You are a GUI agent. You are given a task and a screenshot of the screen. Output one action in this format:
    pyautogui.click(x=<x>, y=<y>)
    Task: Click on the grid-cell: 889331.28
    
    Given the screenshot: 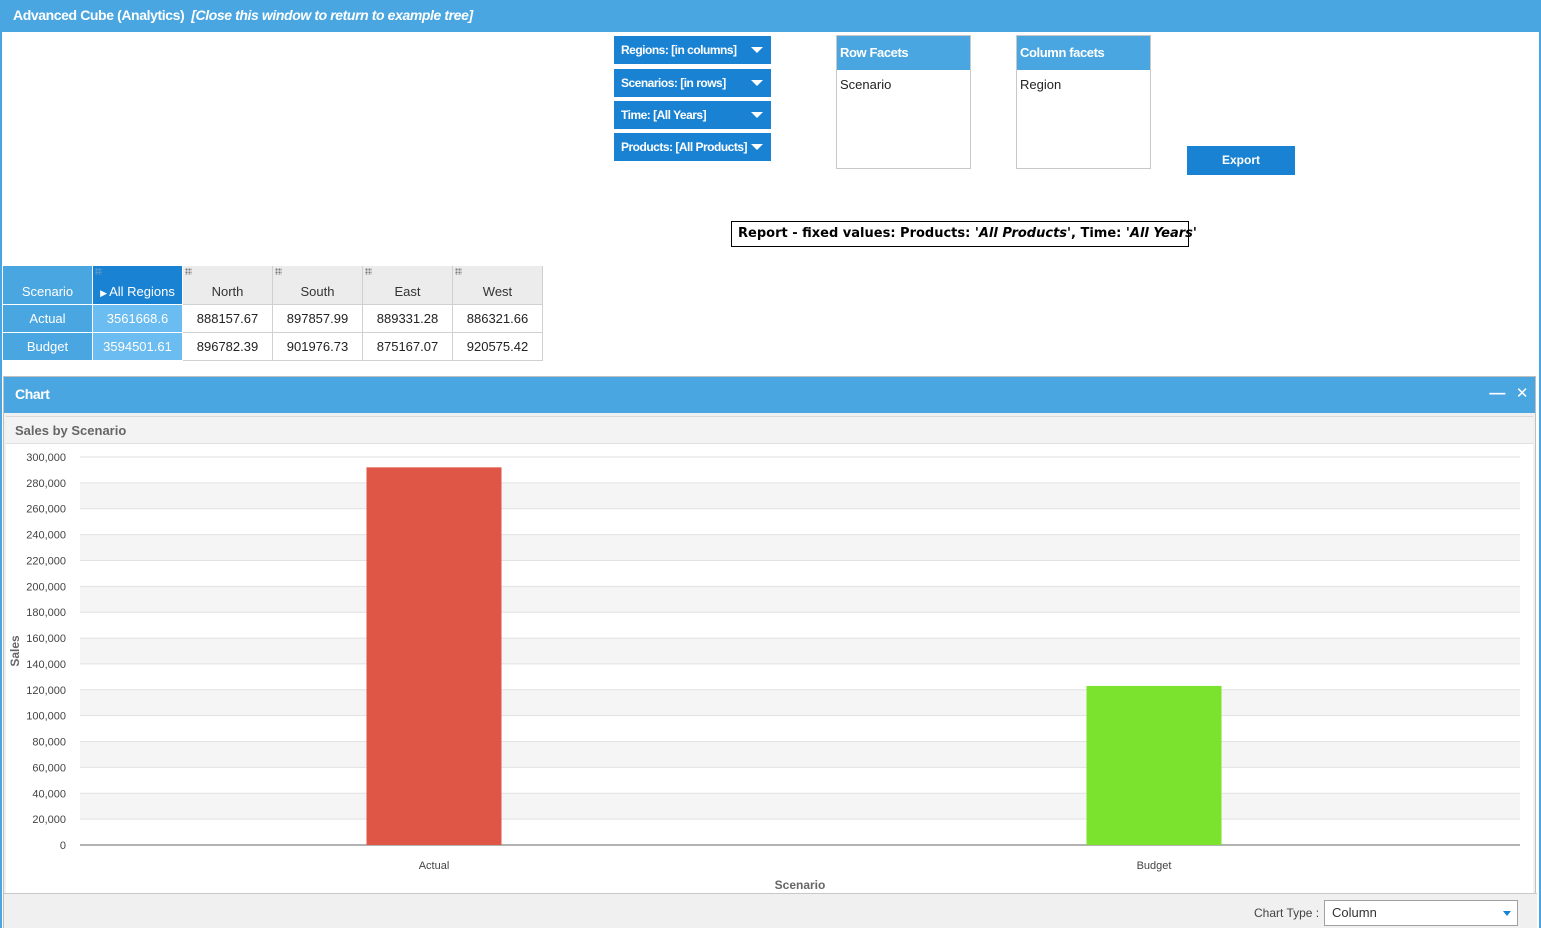 What is the action you would take?
    pyautogui.click(x=408, y=319)
    